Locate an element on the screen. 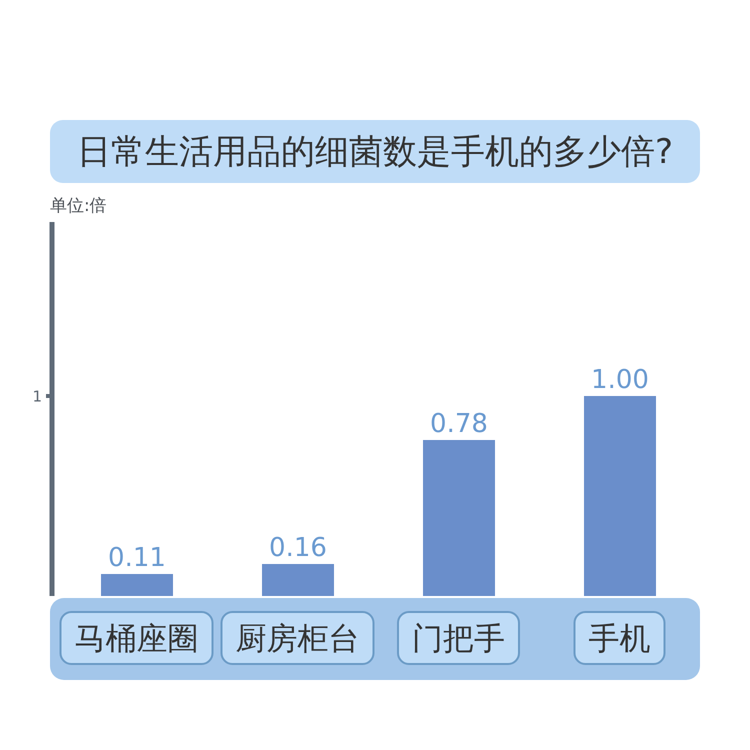 This screenshot has width=750, height=750. data-label: 0.78 is located at coordinates (459, 424).